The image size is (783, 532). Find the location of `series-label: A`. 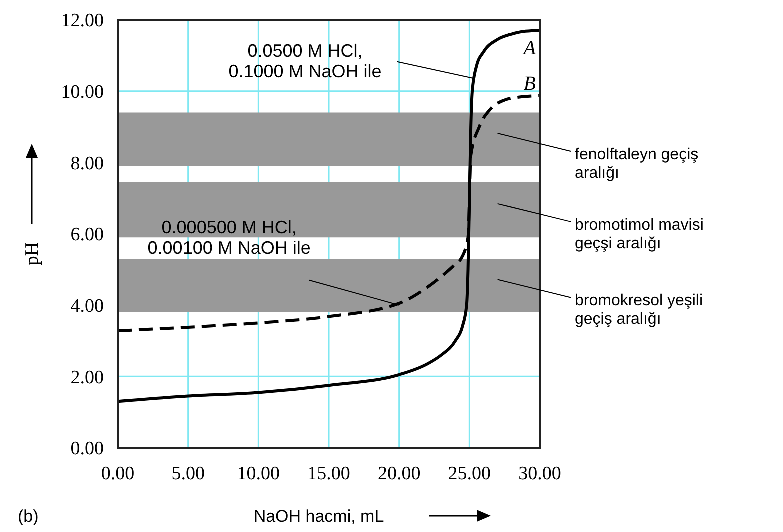

series-label: A is located at coordinates (529, 49).